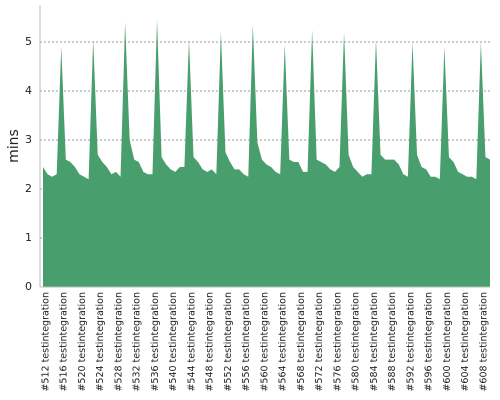 This screenshot has height=400, width=500. Describe the element at coordinates (246, 342) in the screenshot. I see `x-tick-label: #556 testintegration` at that location.